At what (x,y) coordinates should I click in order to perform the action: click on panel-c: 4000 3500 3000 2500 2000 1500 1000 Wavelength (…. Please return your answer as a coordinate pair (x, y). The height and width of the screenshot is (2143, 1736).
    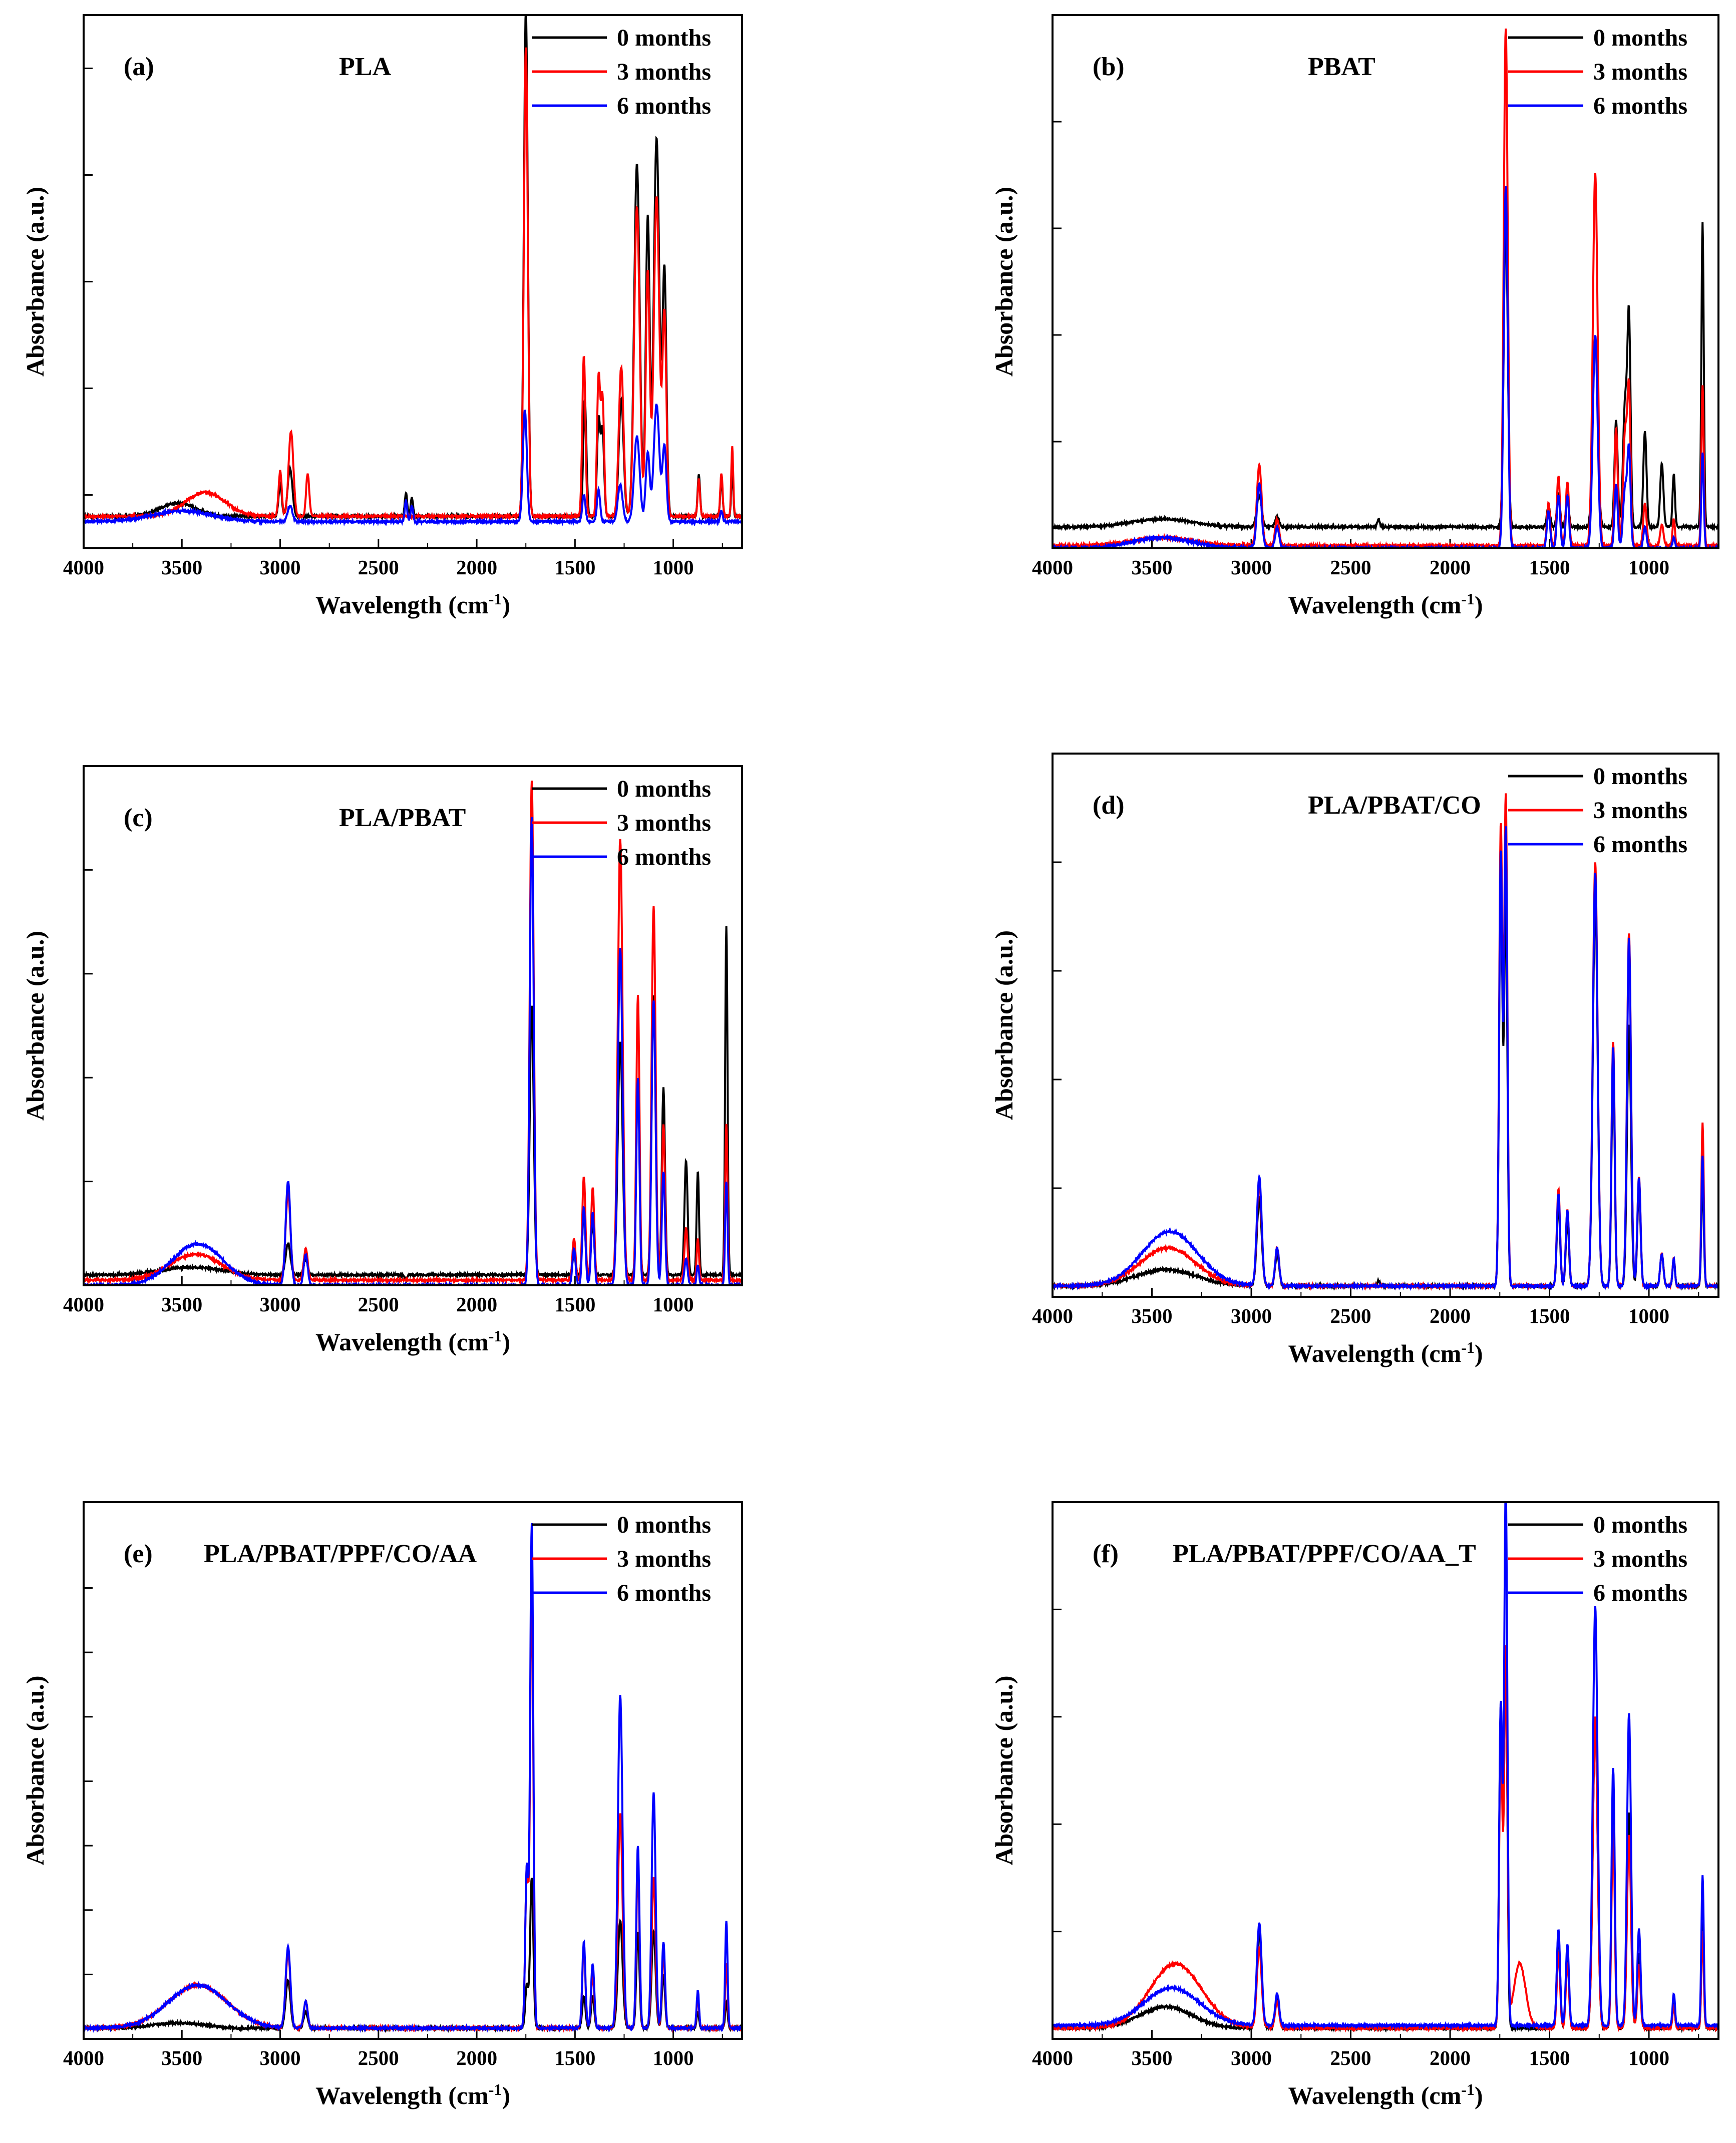
    Looking at the image, I should click on (382, 1060).